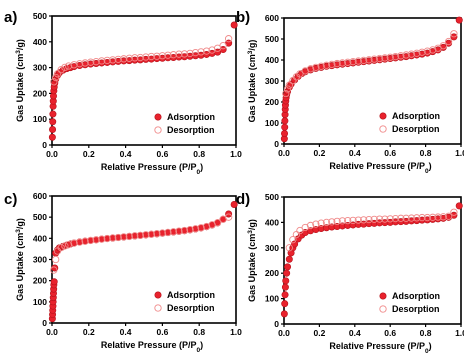  Describe the element at coordinates (40, 16) in the screenshot. I see `y-tick-label: 500` at that location.